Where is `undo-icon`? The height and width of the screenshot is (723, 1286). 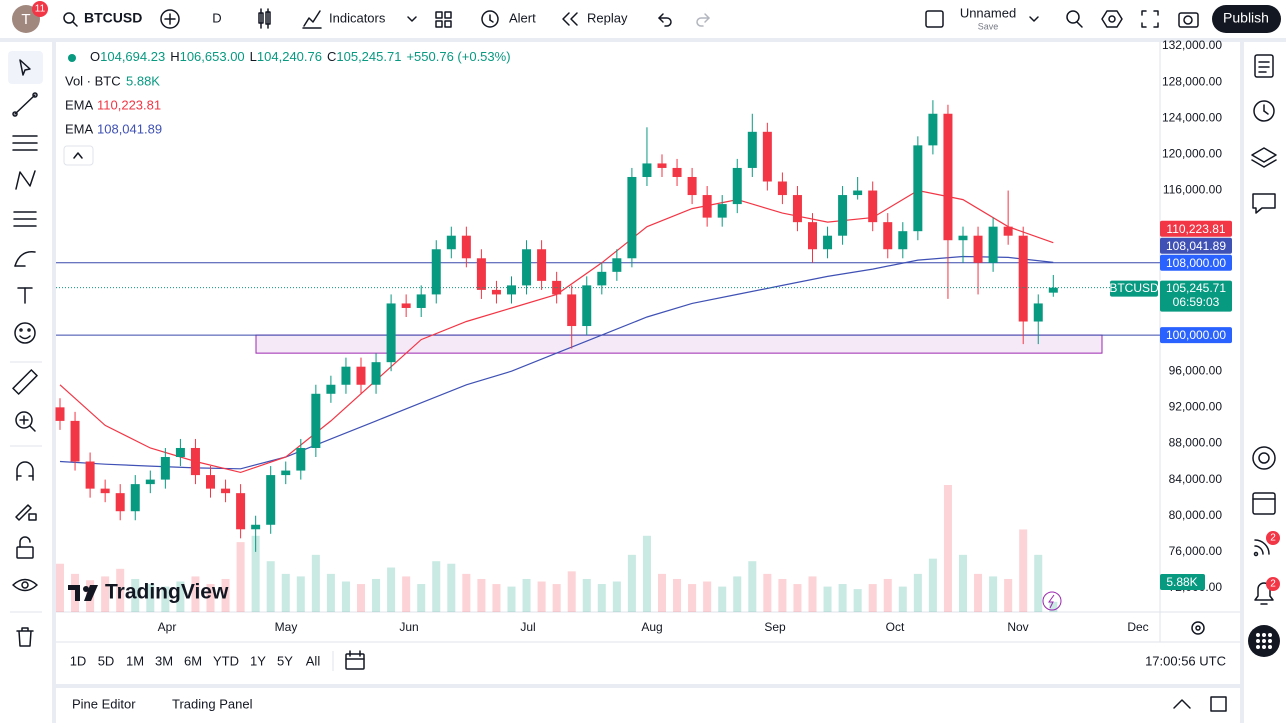 undo-icon is located at coordinates (665, 20).